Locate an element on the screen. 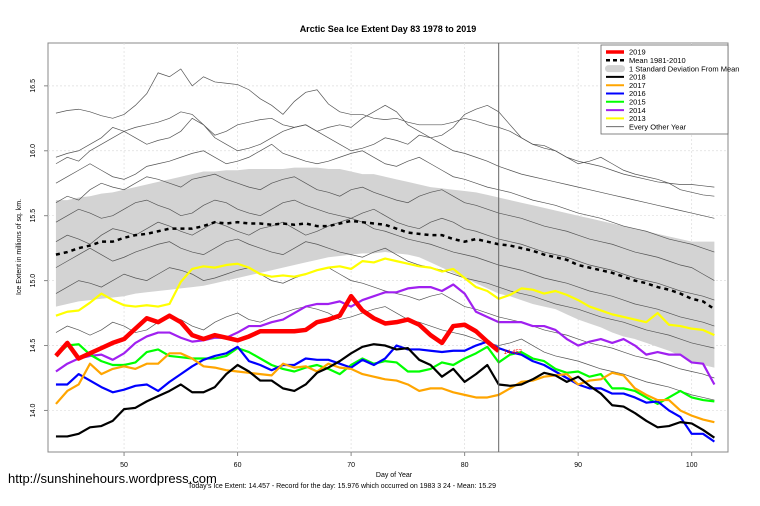 The width and height of the screenshot is (760, 506). x-tick-label: 100 is located at coordinates (692, 465).